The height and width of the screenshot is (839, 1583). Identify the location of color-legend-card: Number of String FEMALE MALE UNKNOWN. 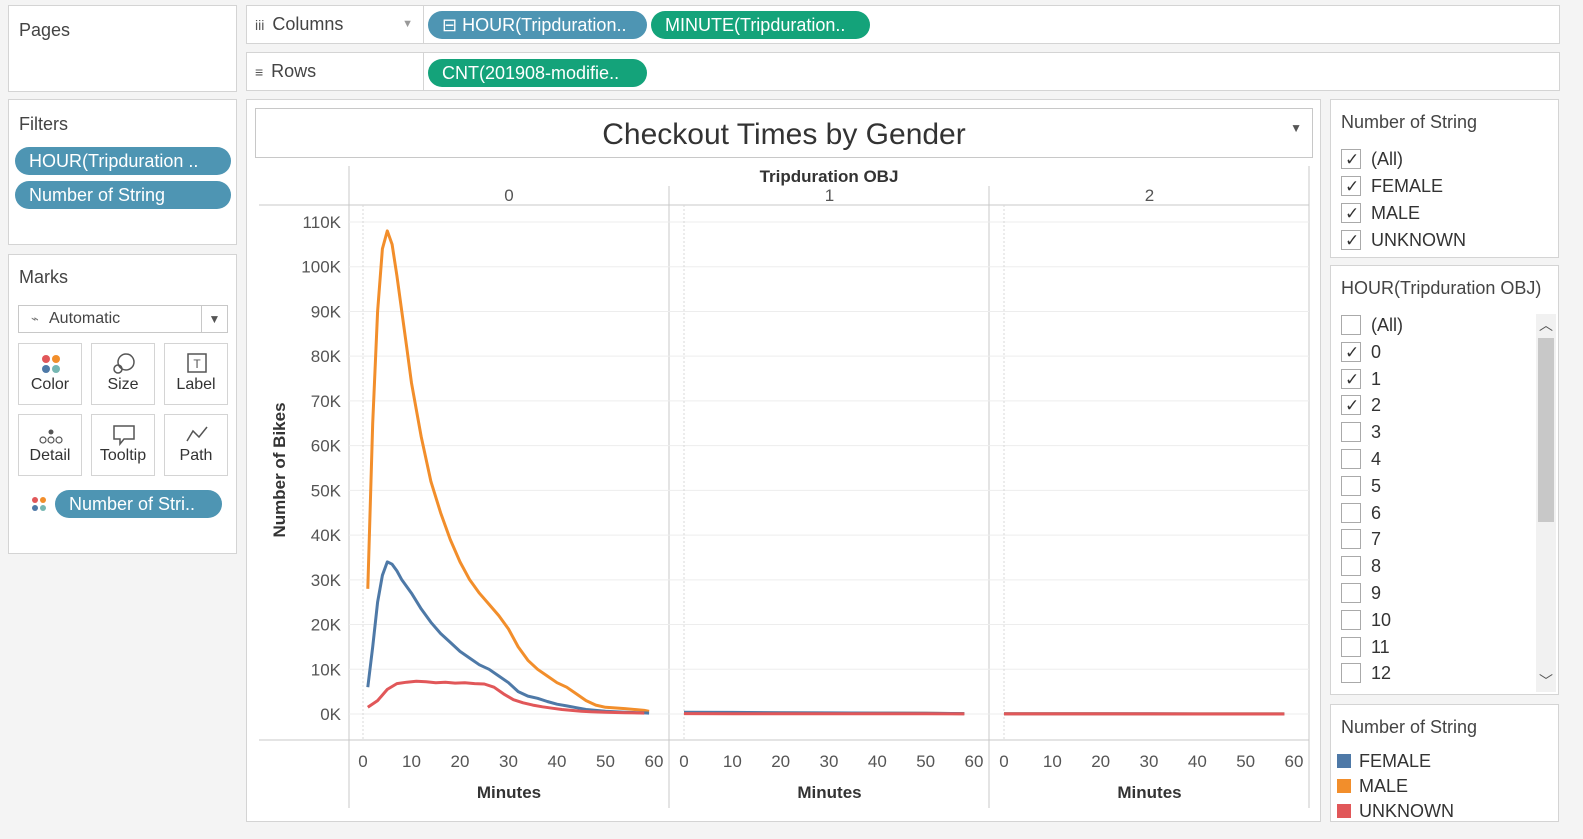
(1444, 763).